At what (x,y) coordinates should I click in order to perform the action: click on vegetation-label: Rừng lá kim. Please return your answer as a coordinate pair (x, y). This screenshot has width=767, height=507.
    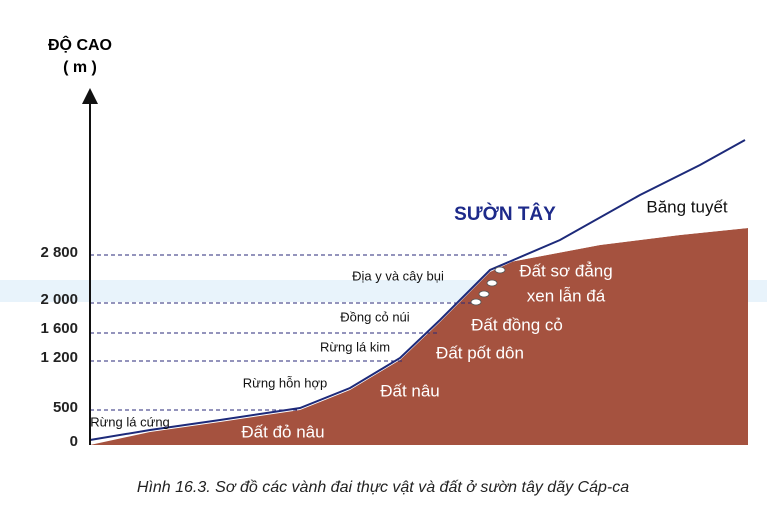
    Looking at the image, I should click on (355, 346).